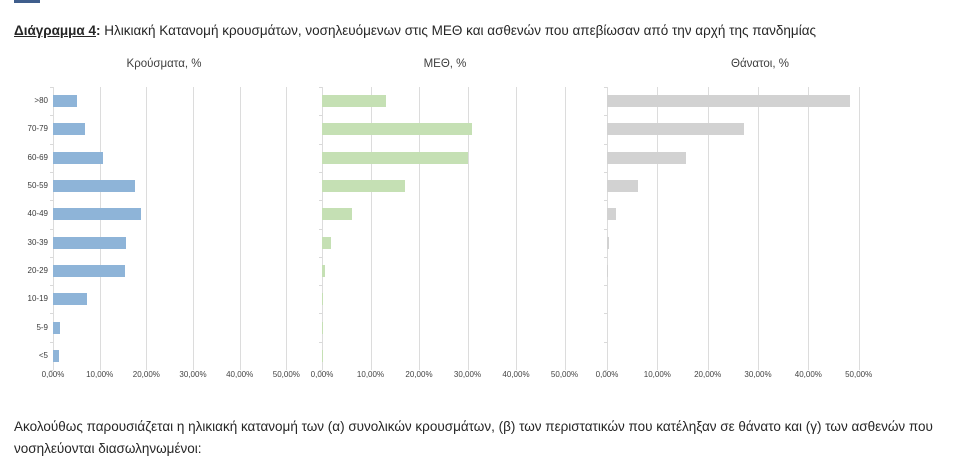  I want to click on chart-title: Θάνατοι, %, so click(760, 64).